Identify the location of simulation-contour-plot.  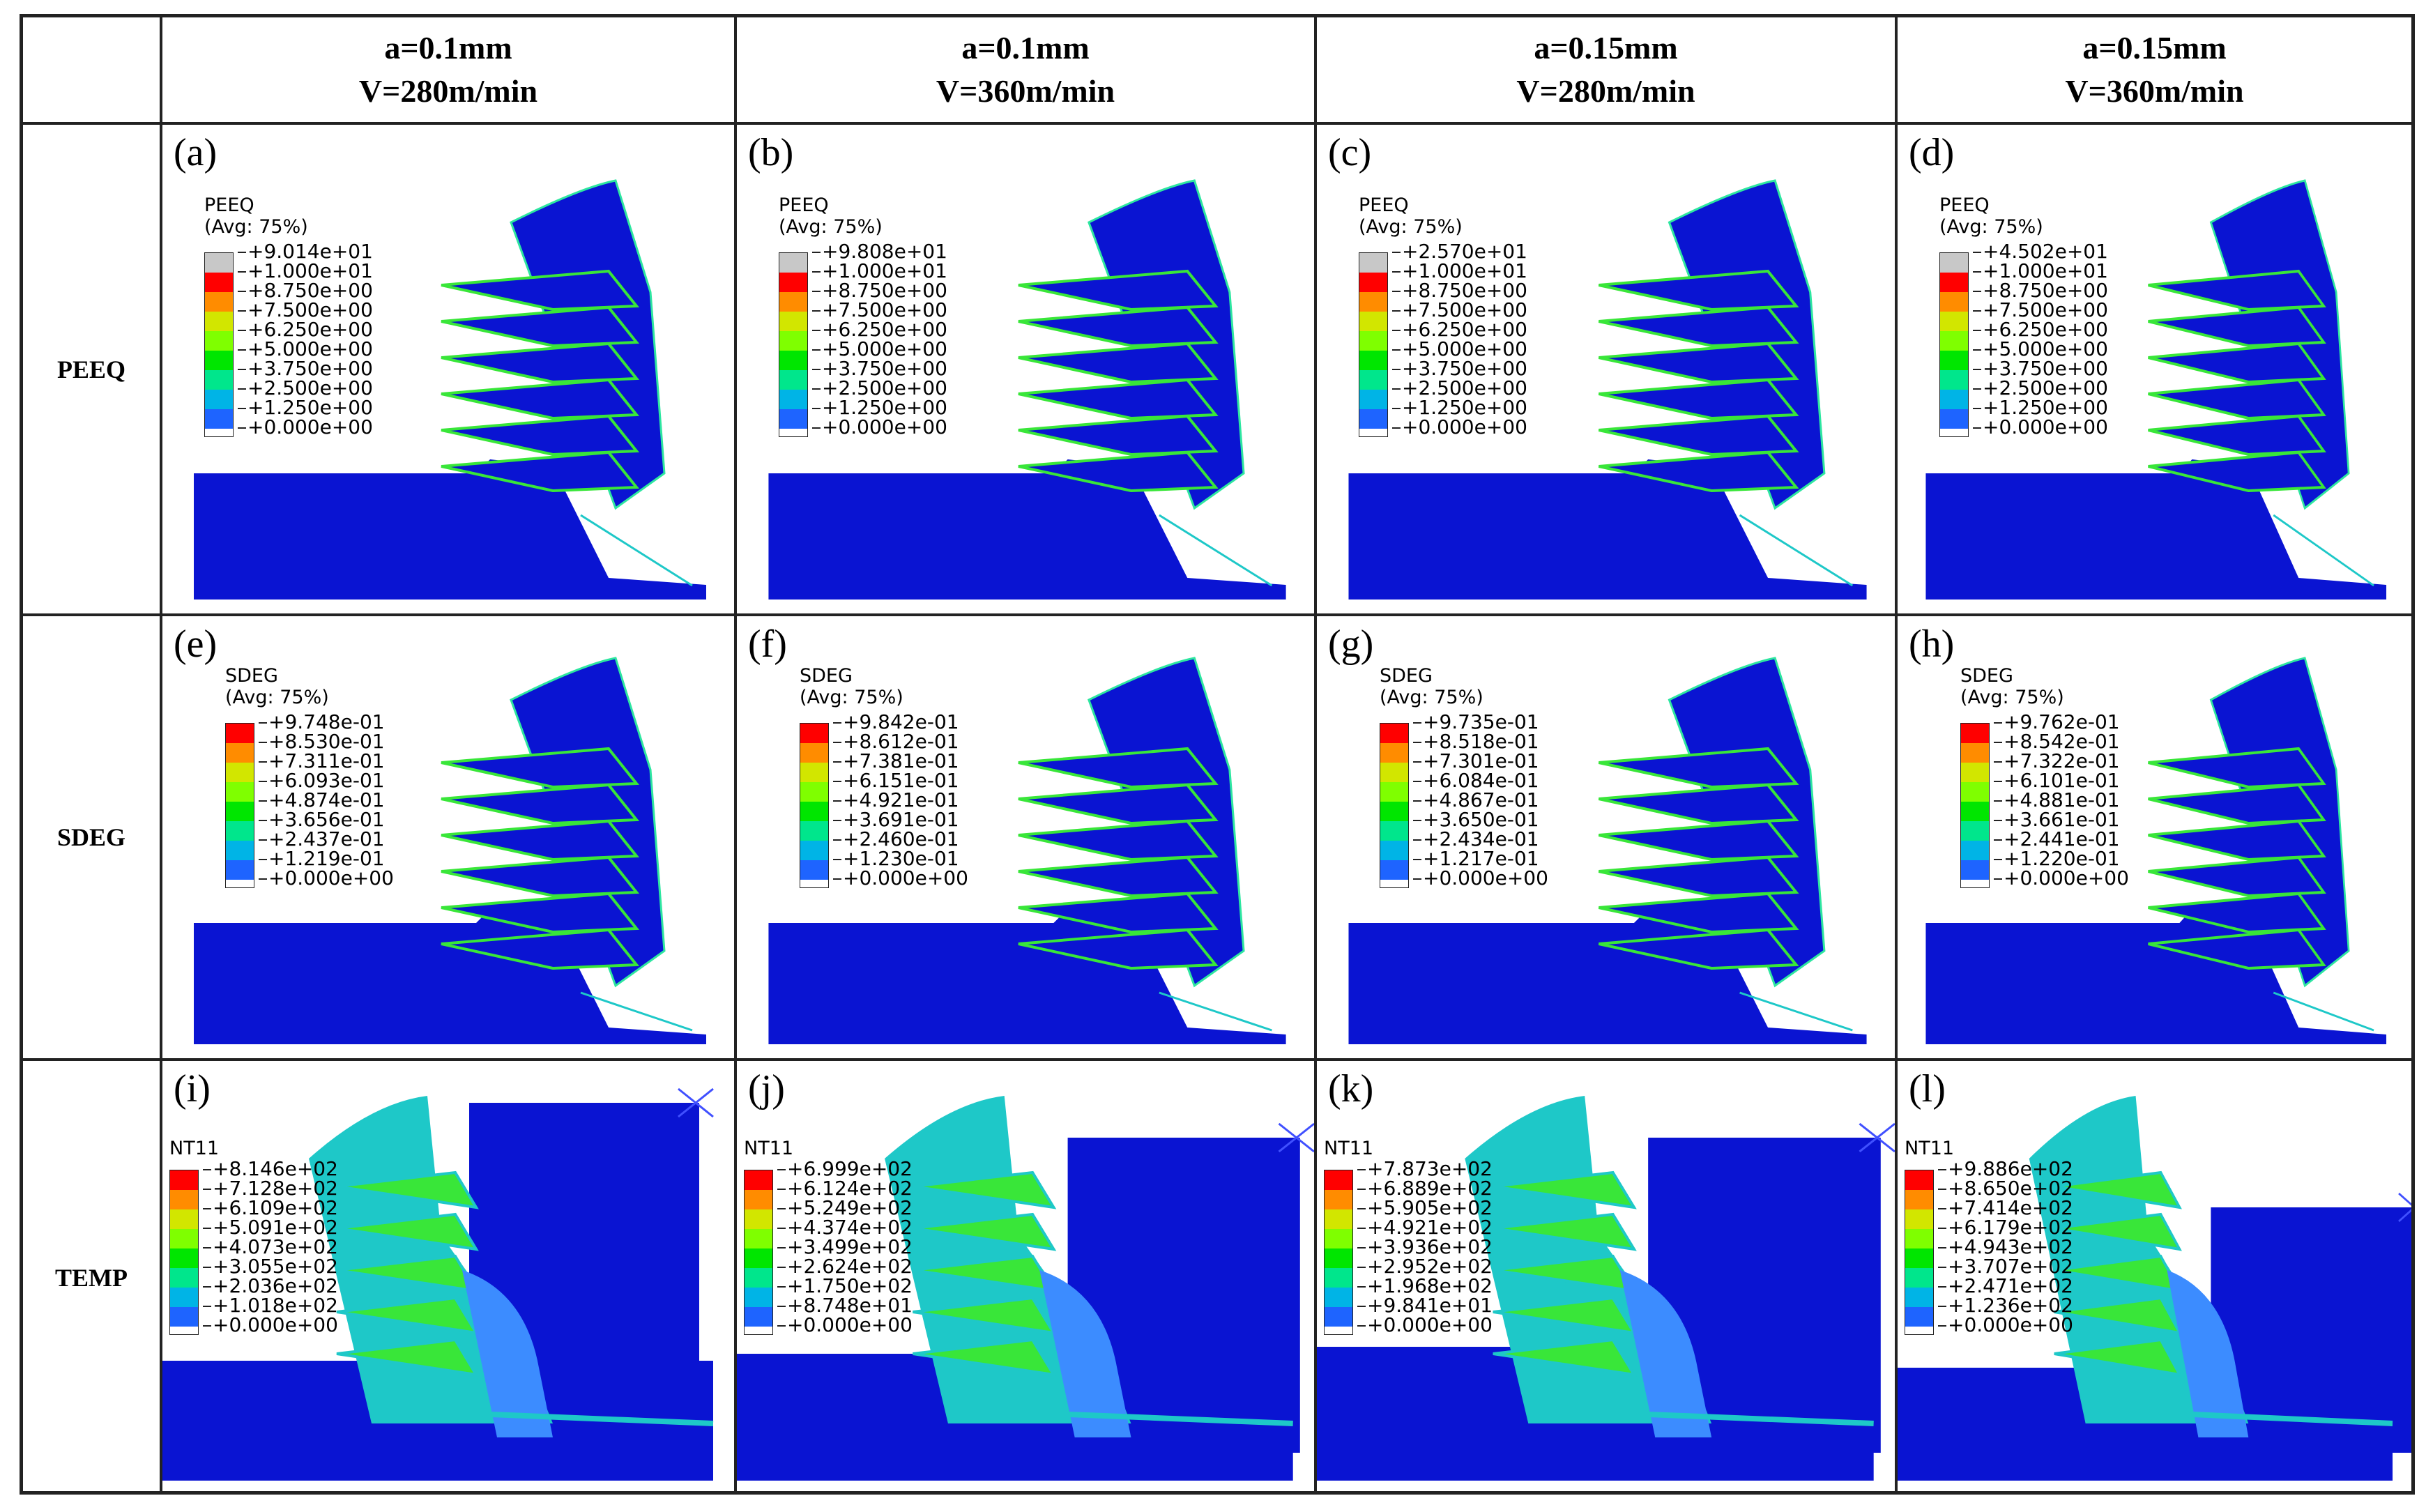
(438, 1284).